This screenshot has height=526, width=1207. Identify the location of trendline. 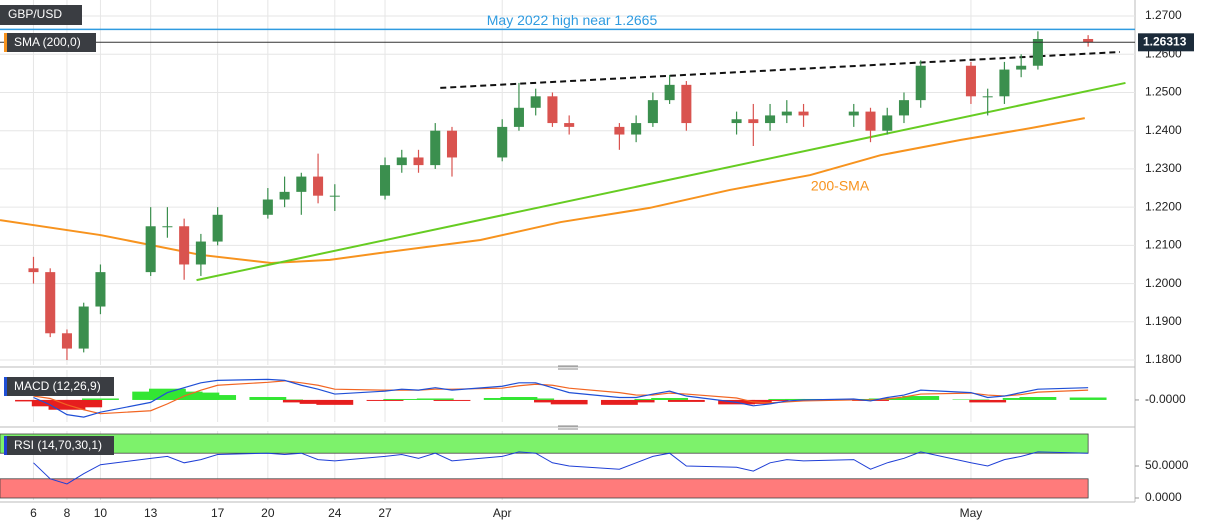
(780, 69).